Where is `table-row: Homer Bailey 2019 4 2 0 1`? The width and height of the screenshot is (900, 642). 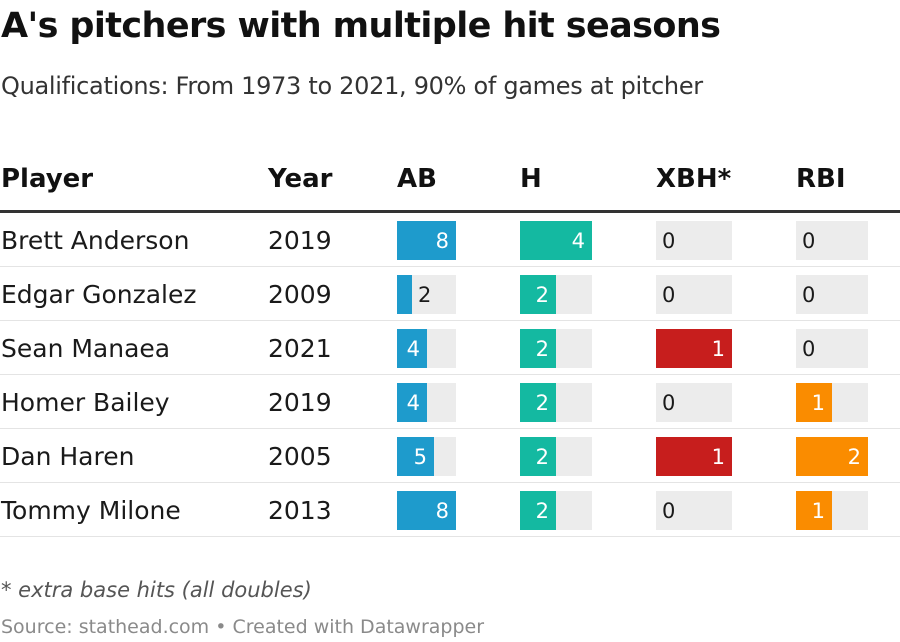
table-row: Homer Bailey 2019 4 2 0 1 is located at coordinates (450, 402).